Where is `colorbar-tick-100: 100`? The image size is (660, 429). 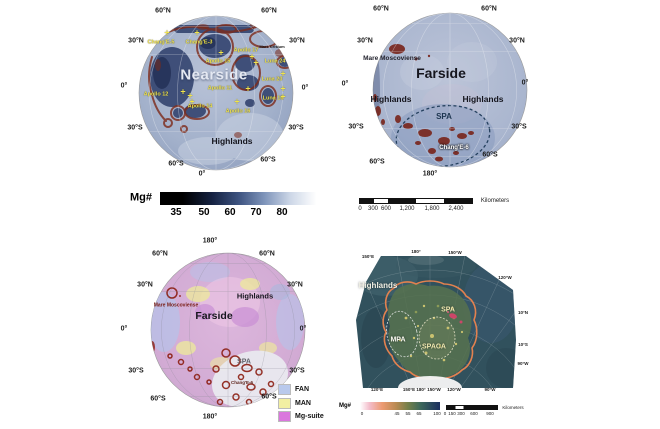 colorbar-tick-100: 100 is located at coordinates (437, 413).